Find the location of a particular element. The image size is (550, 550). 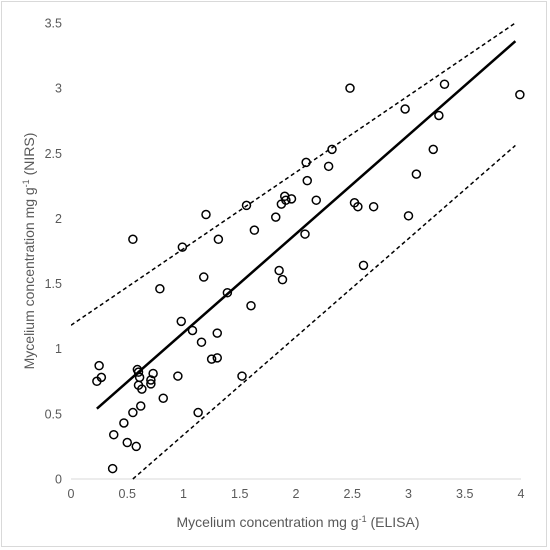

x-axis-title: Mycelium concentration mg g-1 (ELISA) is located at coordinates (298, 522).